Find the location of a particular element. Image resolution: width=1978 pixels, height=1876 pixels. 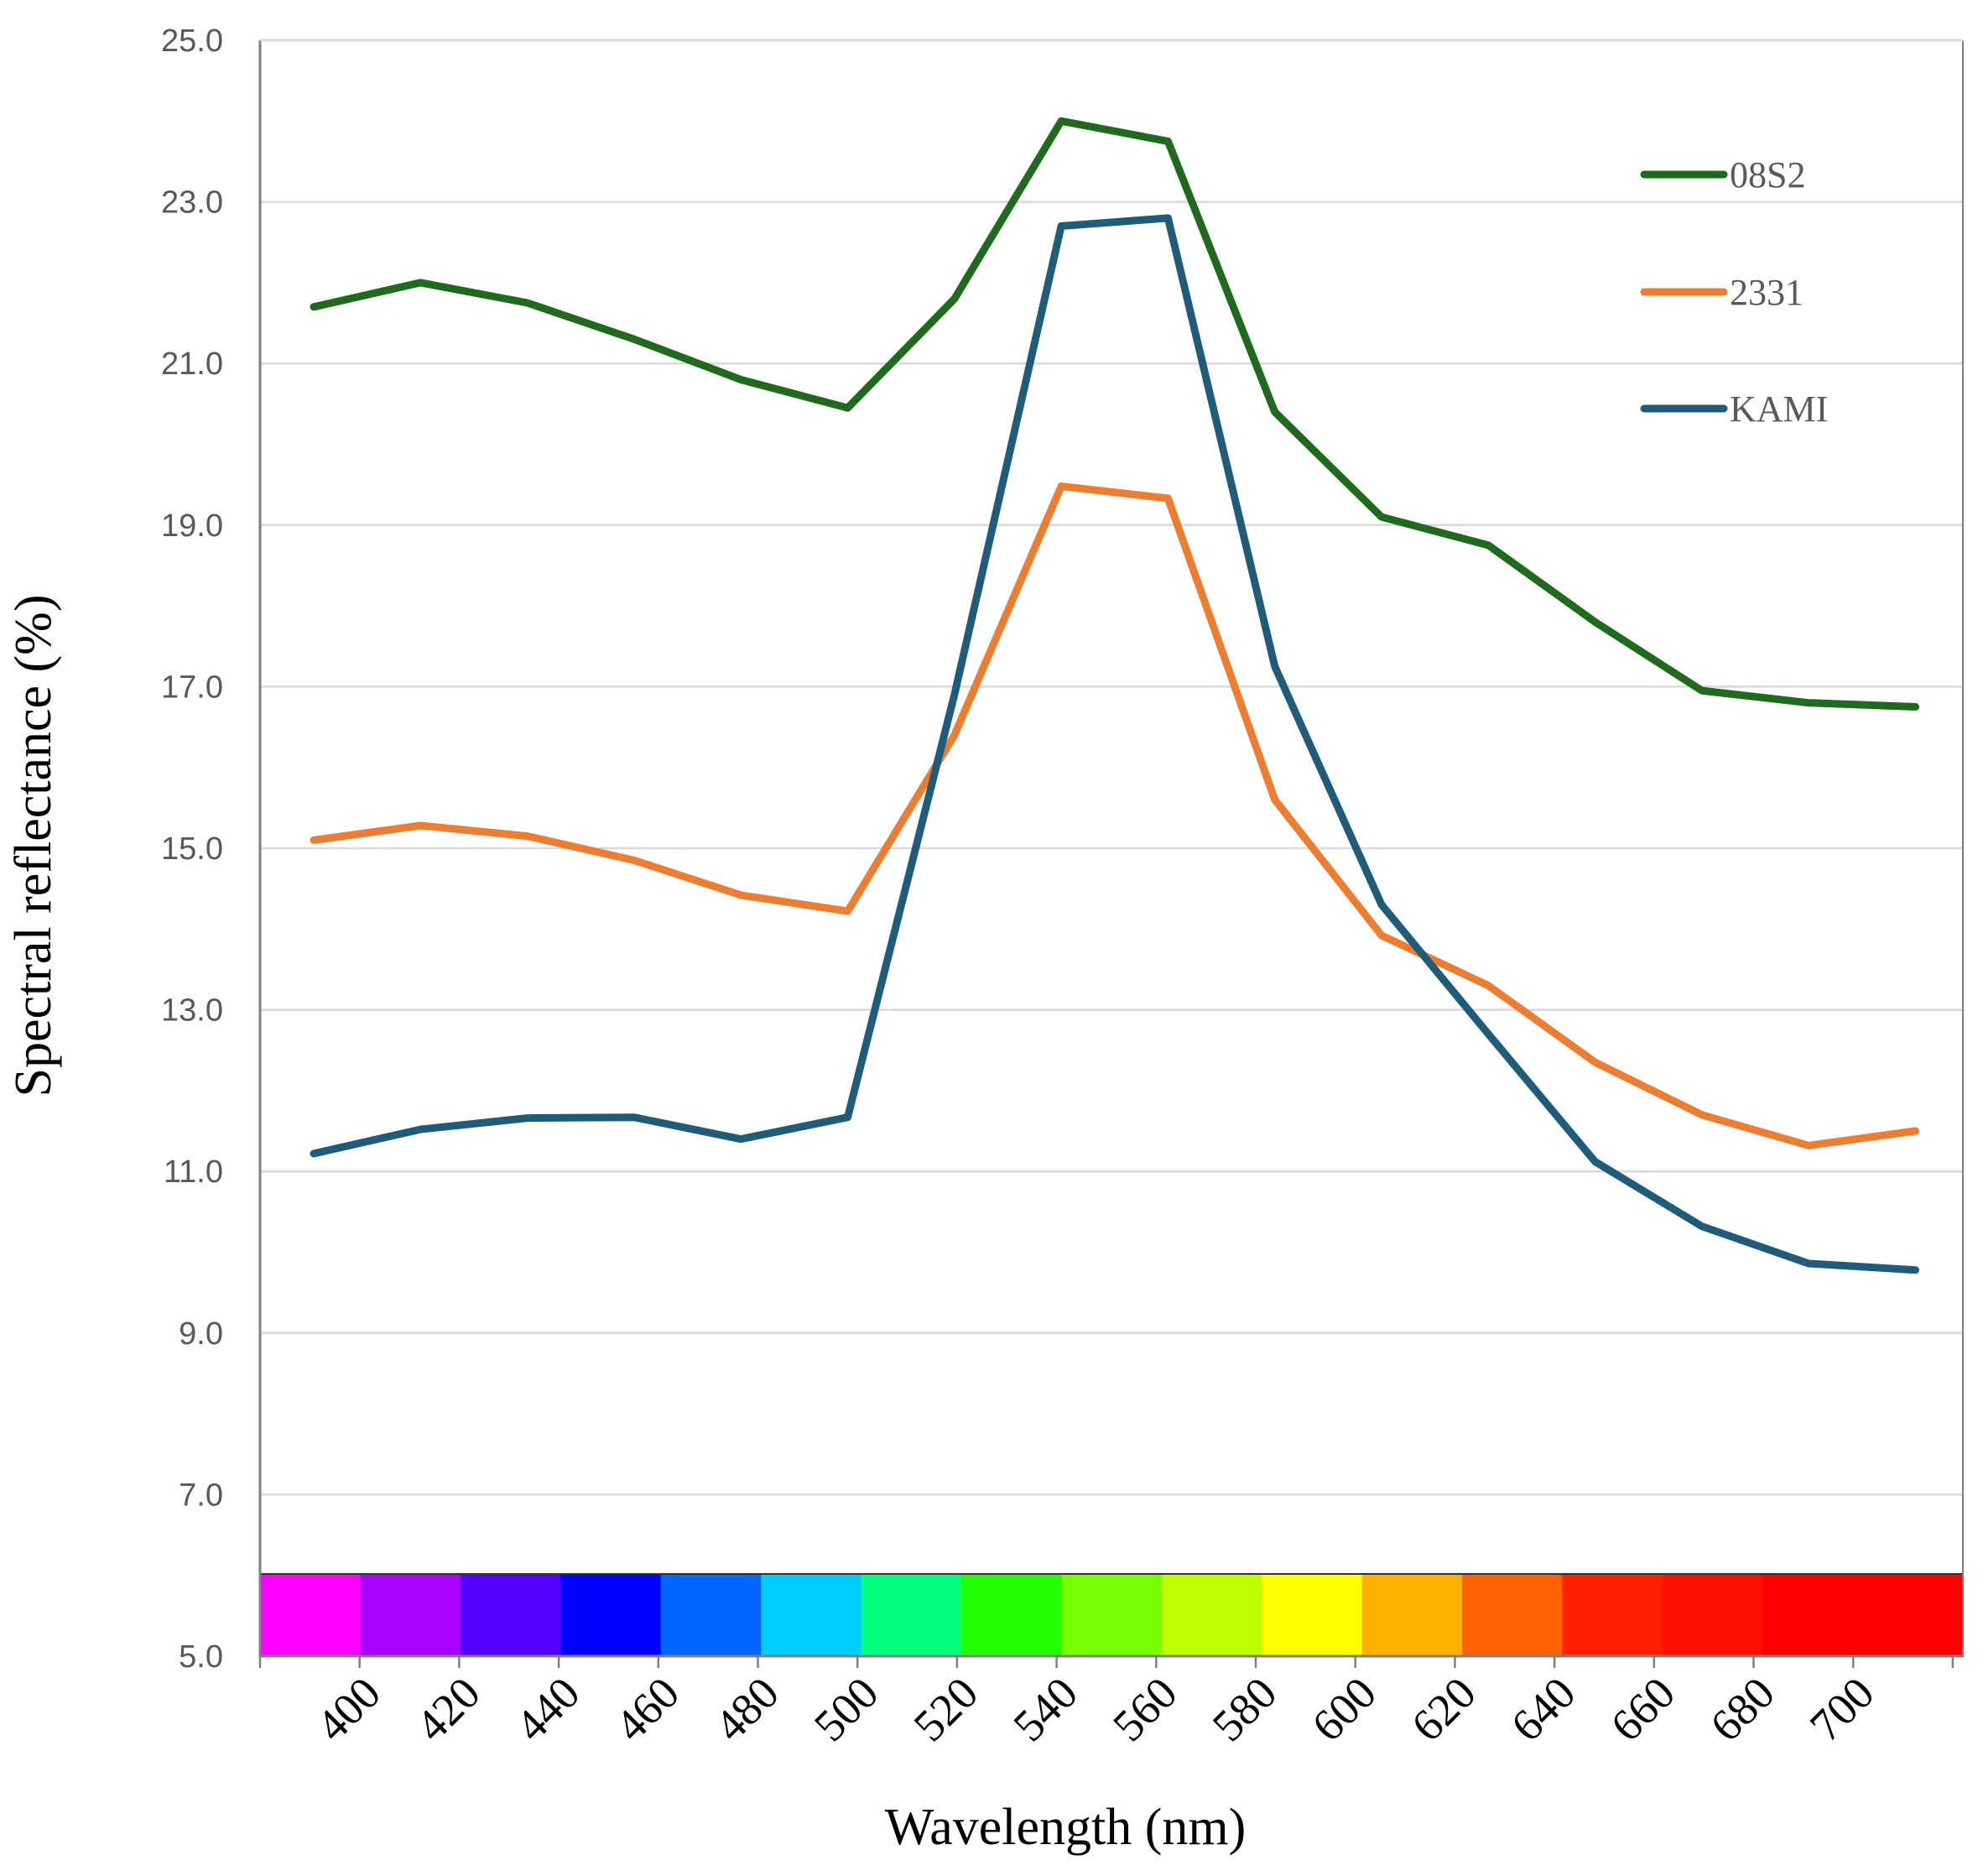

legend: 08S2 2331 KAMI is located at coordinates (1734, 292).